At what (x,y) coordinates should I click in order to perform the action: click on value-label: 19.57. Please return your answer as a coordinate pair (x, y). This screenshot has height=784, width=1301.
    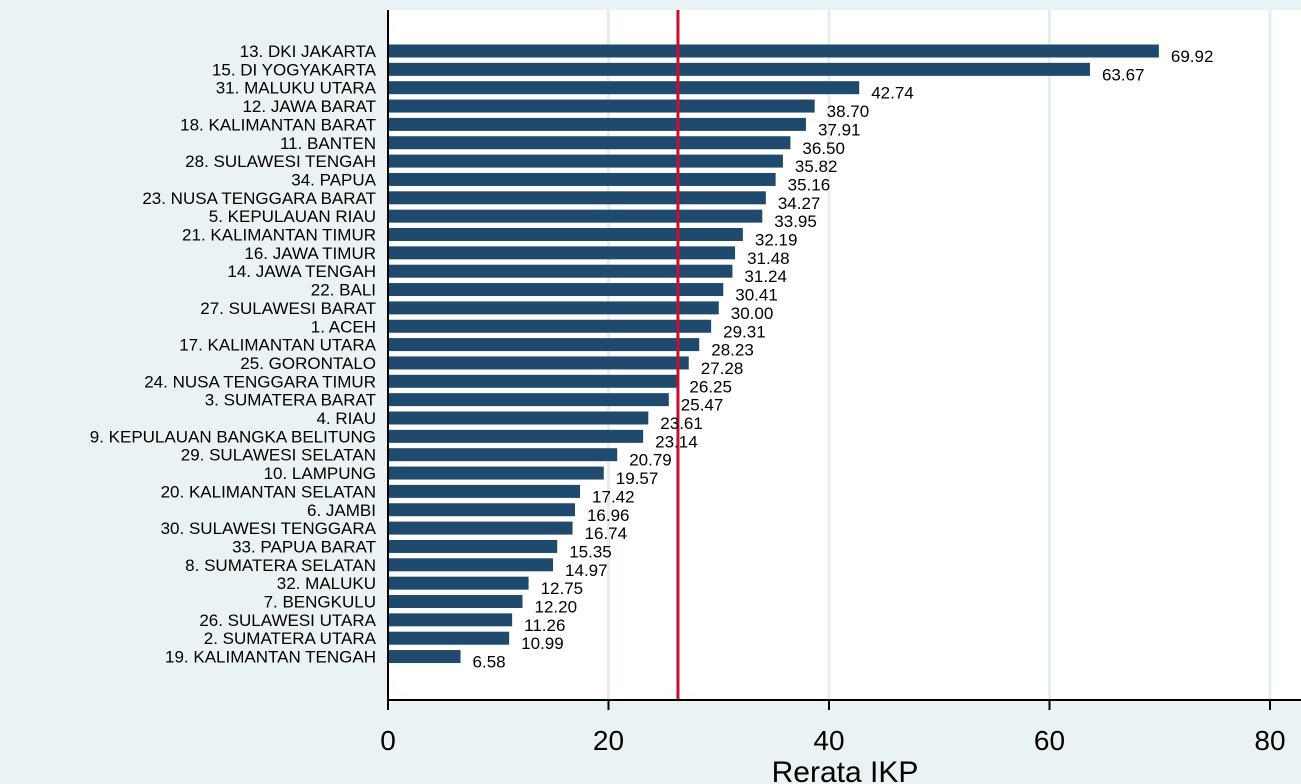
    Looking at the image, I should click on (637, 478).